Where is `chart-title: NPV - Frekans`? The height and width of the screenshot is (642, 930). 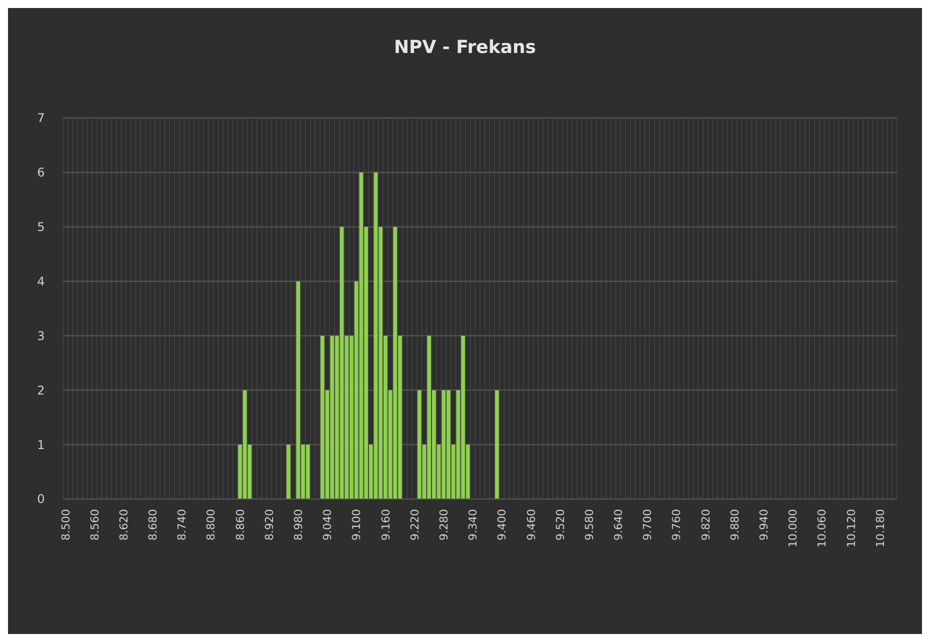
chart-title: NPV - Frekans is located at coordinates (465, 47).